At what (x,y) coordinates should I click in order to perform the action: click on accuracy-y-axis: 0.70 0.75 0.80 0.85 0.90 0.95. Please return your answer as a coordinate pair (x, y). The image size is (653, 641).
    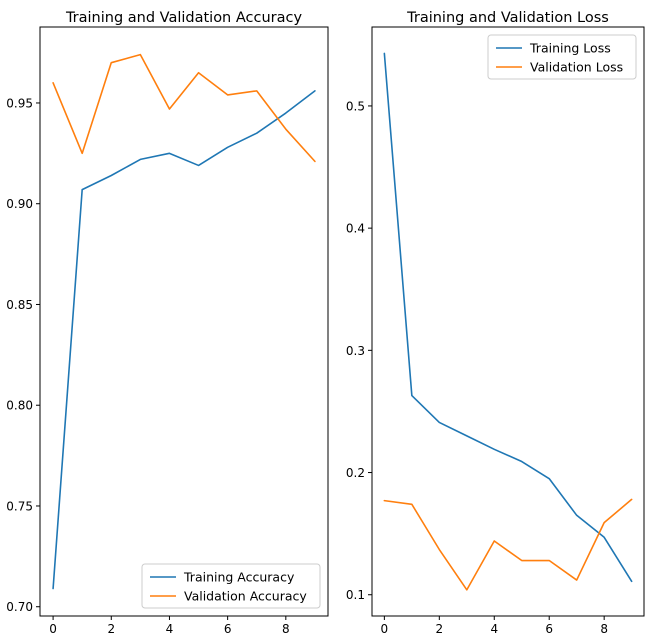
    Looking at the image, I should click on (23, 355).